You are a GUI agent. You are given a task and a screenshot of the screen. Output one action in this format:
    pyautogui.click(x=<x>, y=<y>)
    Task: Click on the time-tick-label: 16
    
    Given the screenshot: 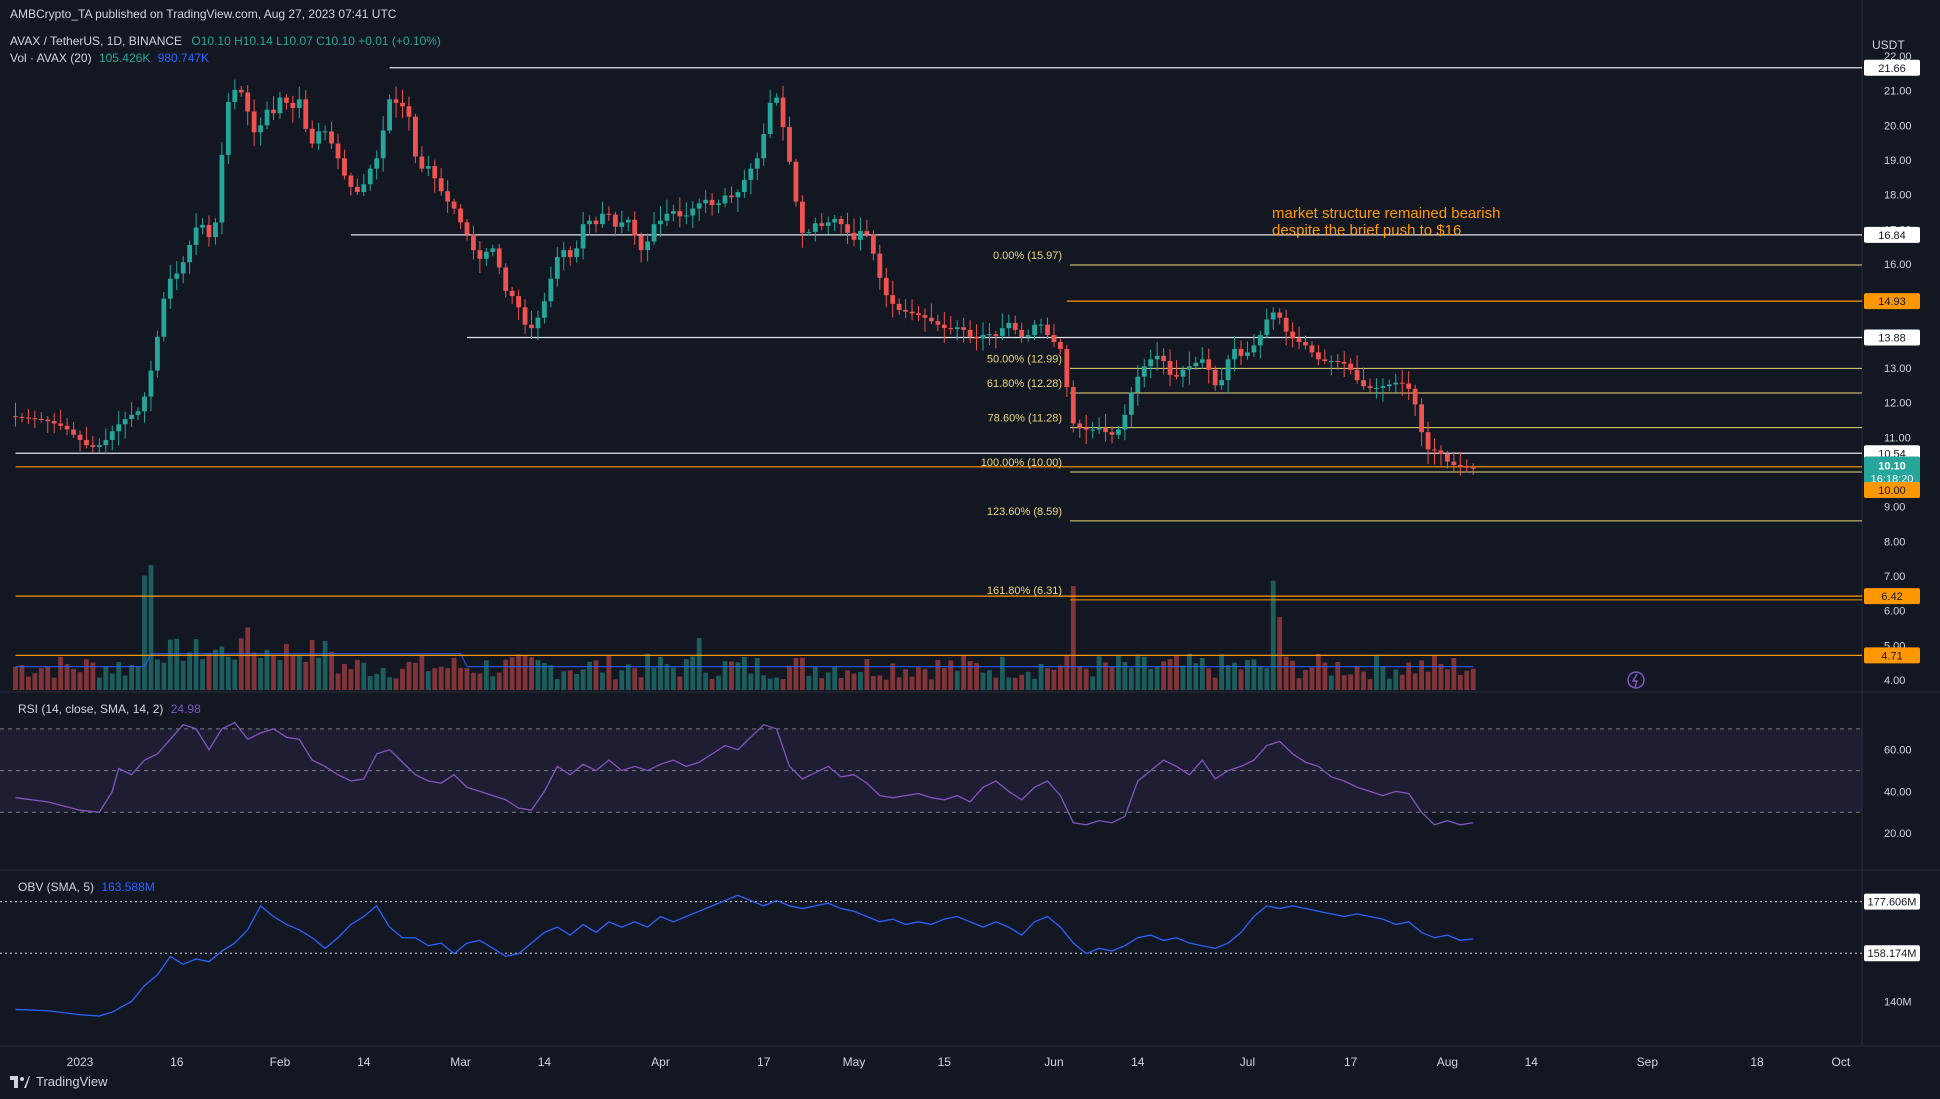 What is the action you would take?
    pyautogui.click(x=177, y=1062)
    